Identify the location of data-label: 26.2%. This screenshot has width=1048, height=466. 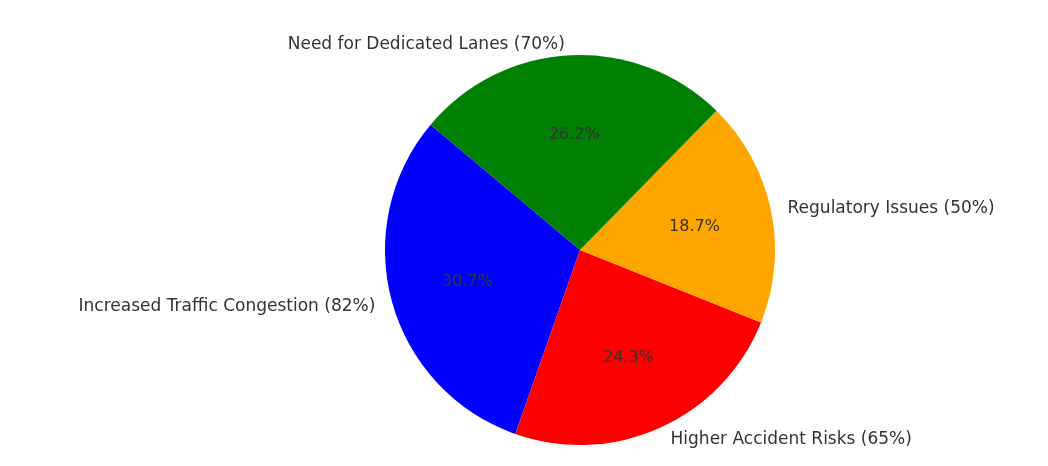
(574, 133).